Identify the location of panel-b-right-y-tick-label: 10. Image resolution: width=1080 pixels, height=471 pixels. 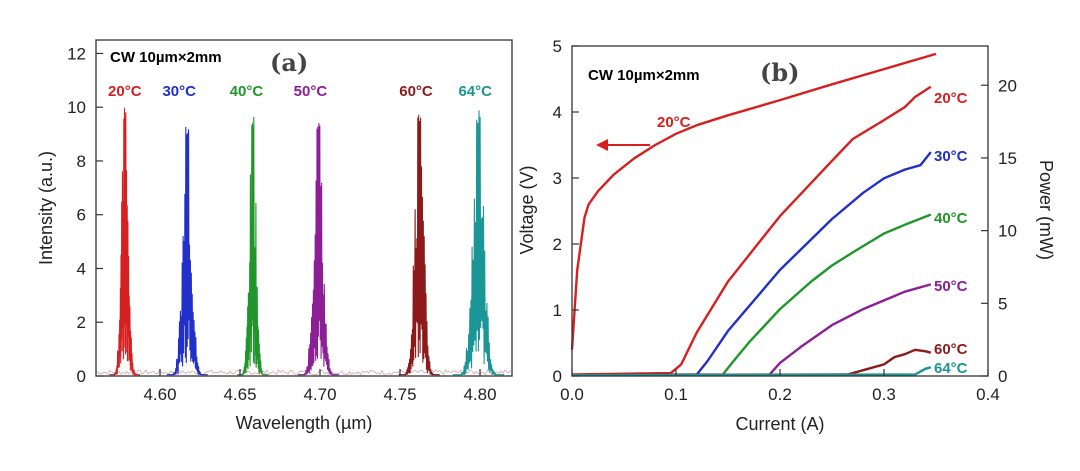
(1007, 231).